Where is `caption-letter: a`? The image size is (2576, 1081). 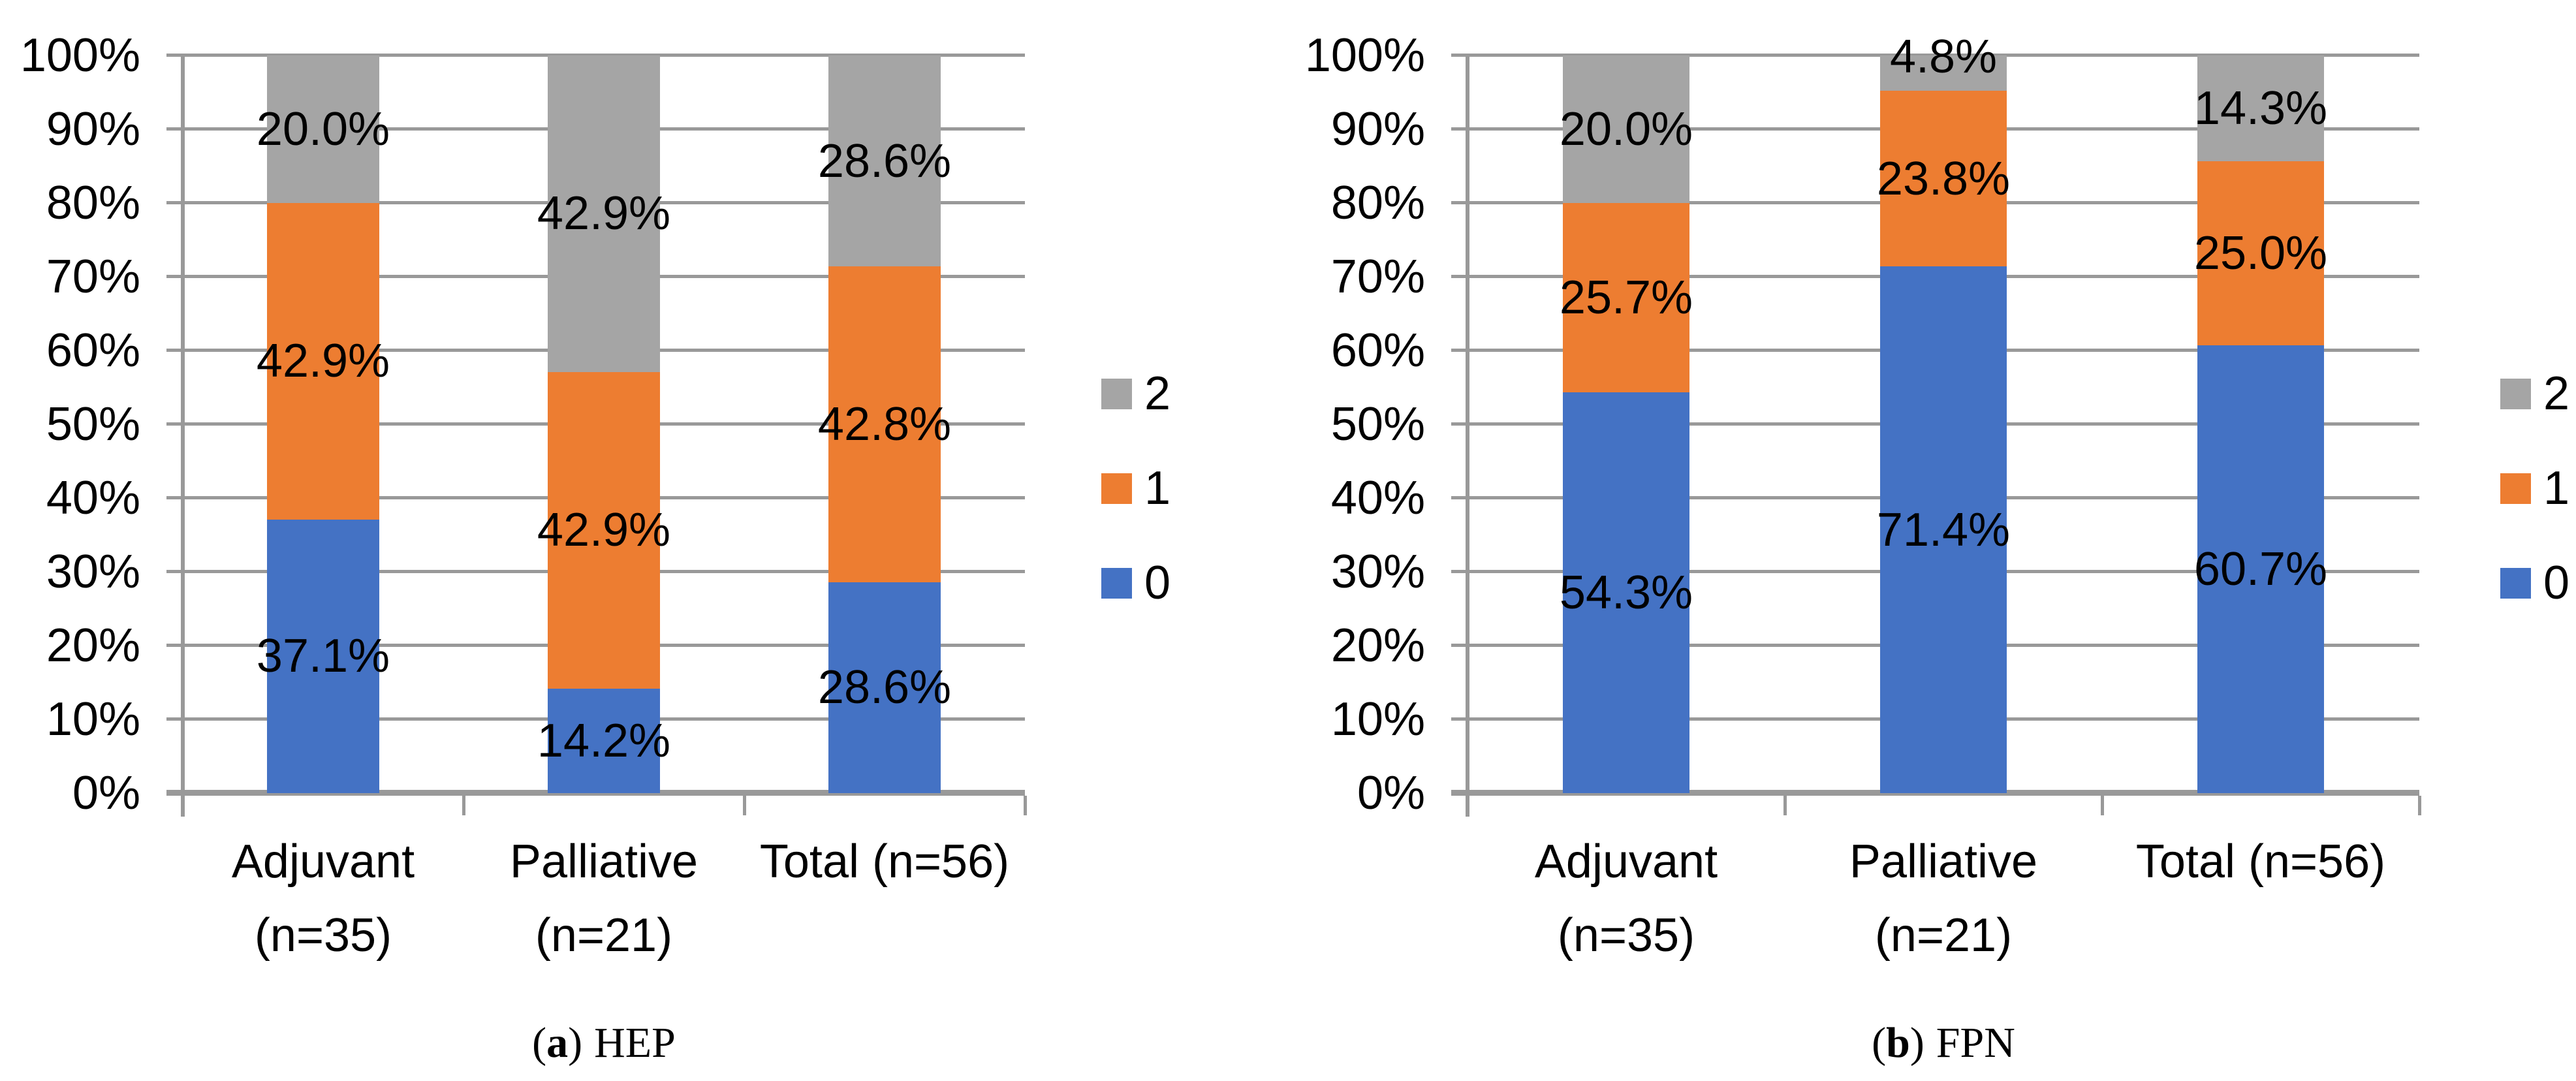
caption-letter: a is located at coordinates (557, 1043).